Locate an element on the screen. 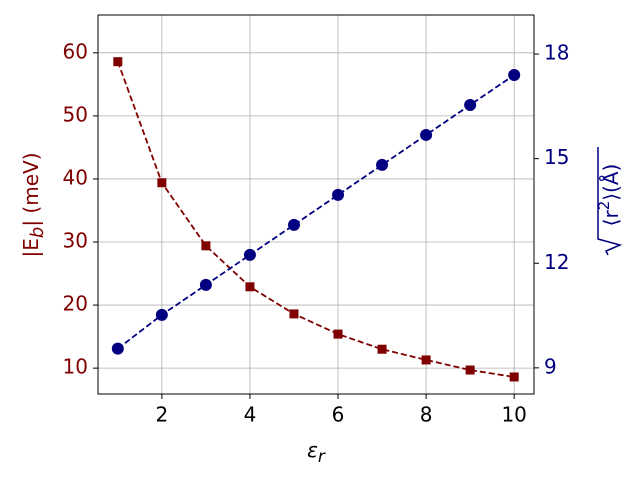 The width and height of the screenshot is (640, 480). x-tick-label: 6 is located at coordinates (338, 415).